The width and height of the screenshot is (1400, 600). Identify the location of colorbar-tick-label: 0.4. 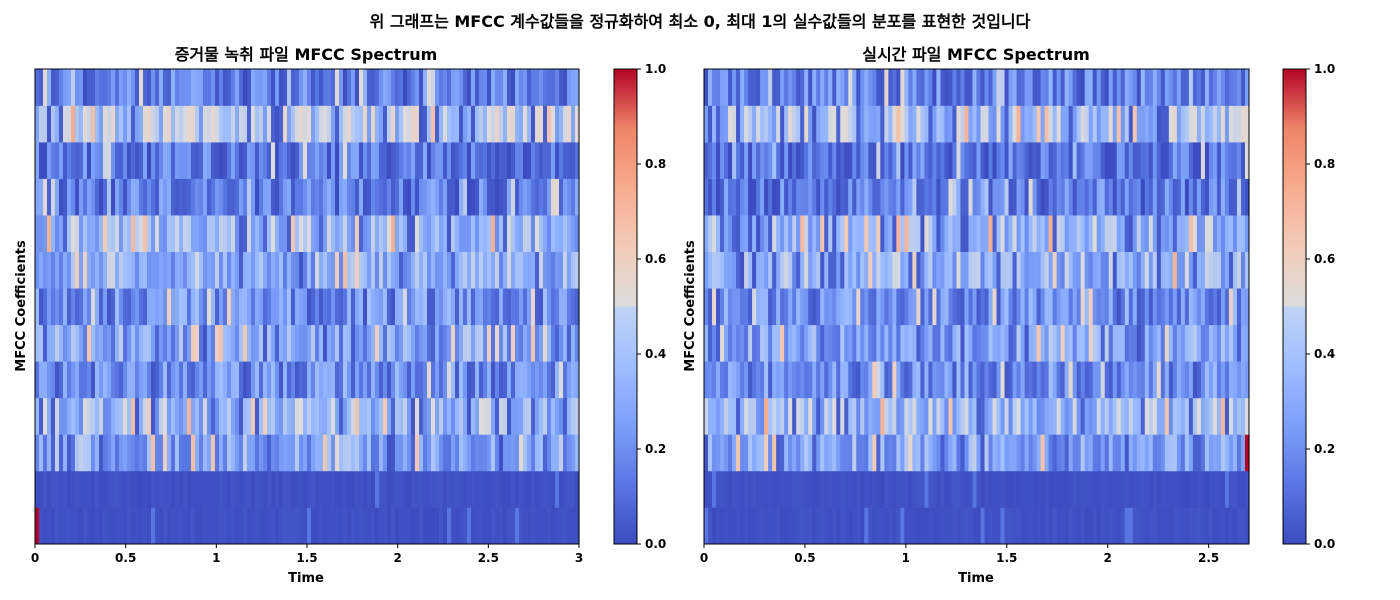
(1324, 354).